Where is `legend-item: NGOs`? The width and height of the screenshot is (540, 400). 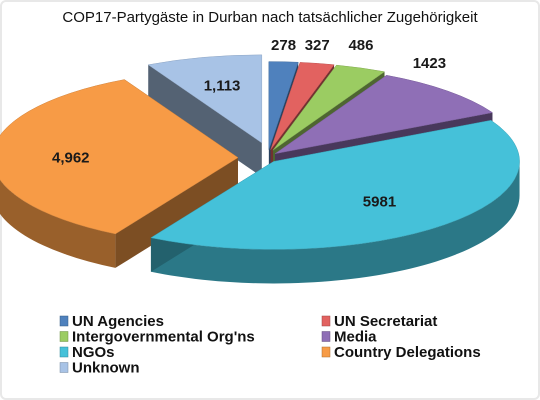
legend-item: NGOs is located at coordinates (87, 352).